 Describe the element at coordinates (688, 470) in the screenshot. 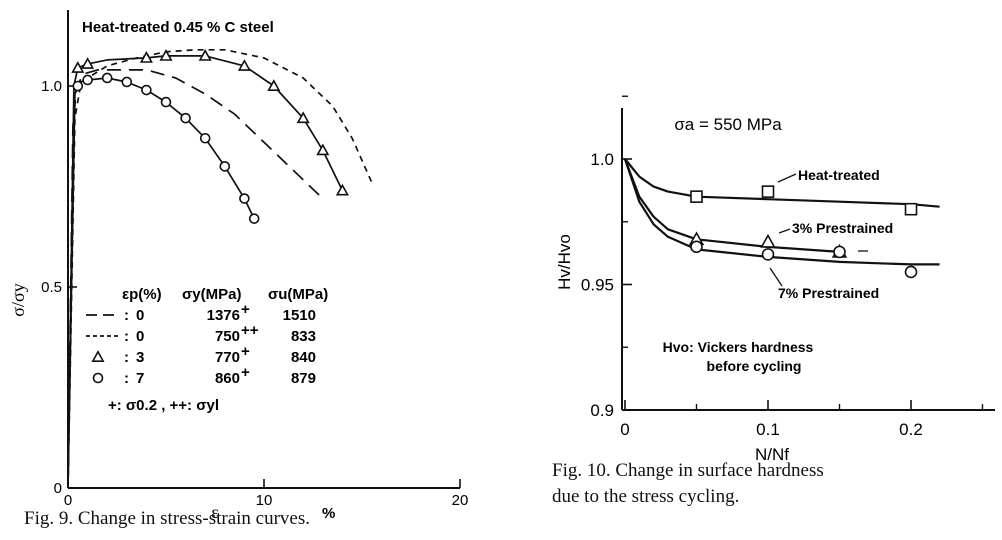

I see `fig10-caption-line1: Fig. 10. Change in surface hardness` at that location.